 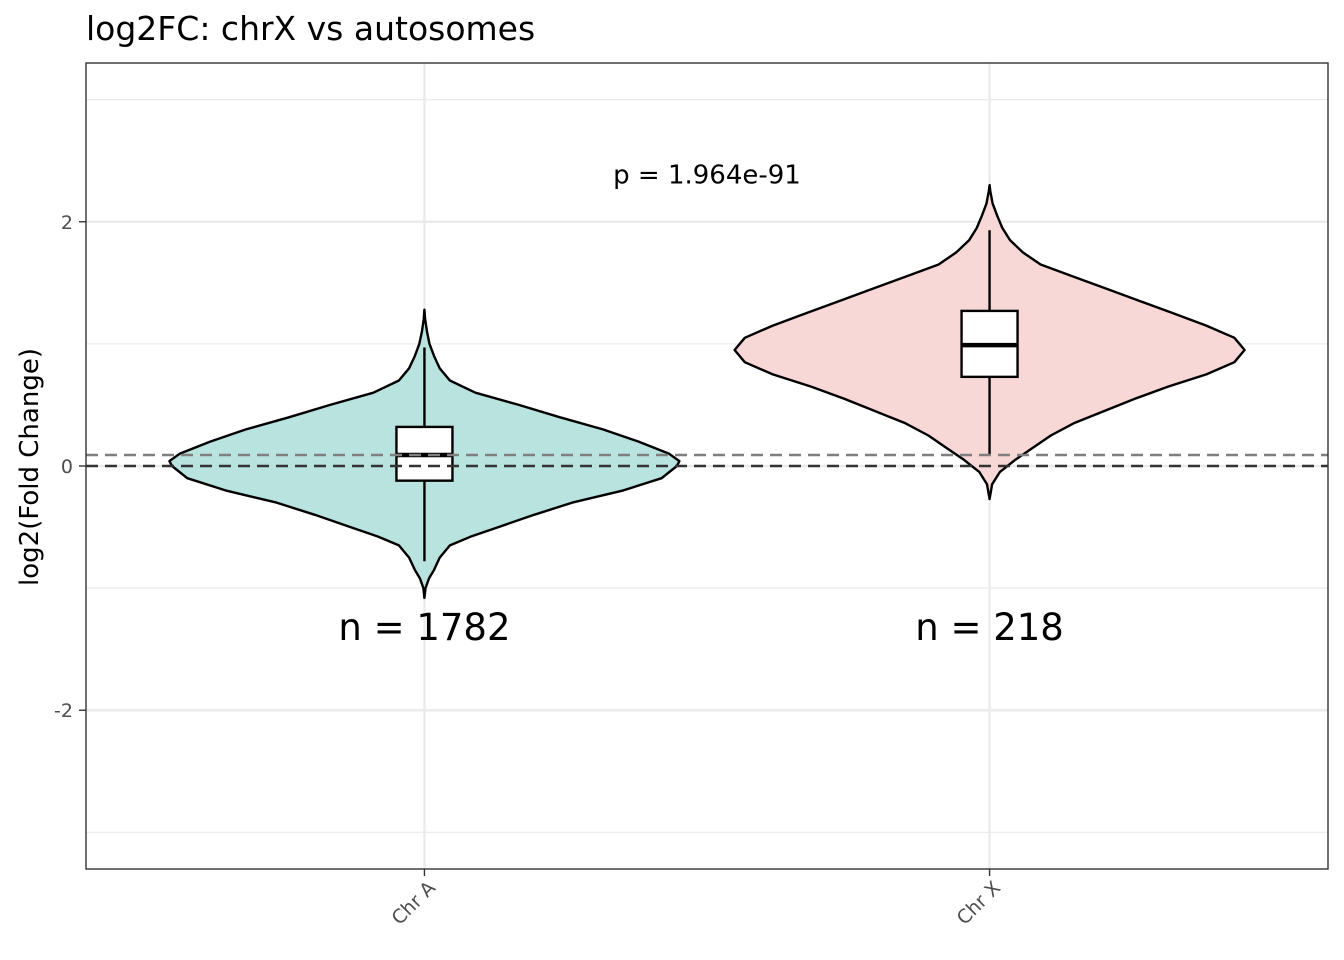 What do you see at coordinates (707, 175) in the screenshot?
I see `p-value-label: p = 1.964e-91` at bounding box center [707, 175].